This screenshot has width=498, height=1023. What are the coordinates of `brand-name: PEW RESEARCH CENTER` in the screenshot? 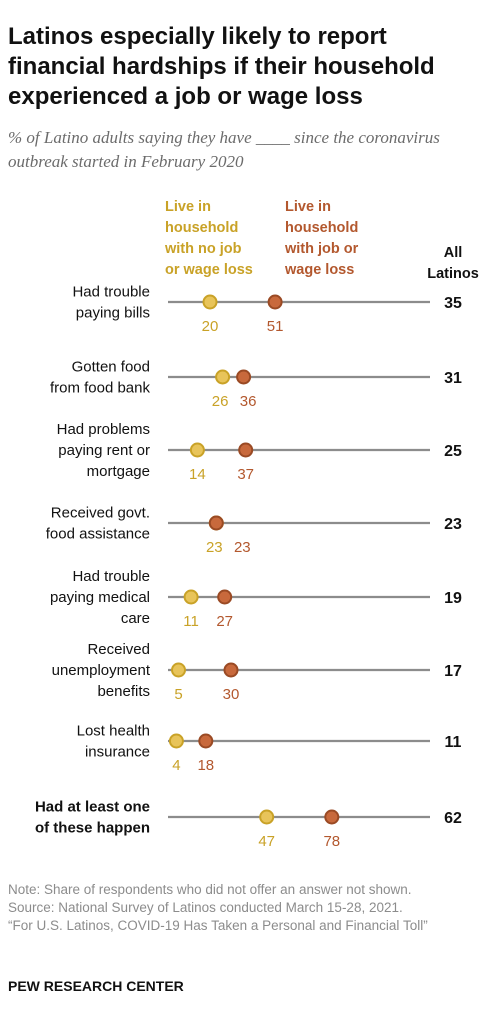 It's located at (96, 986).